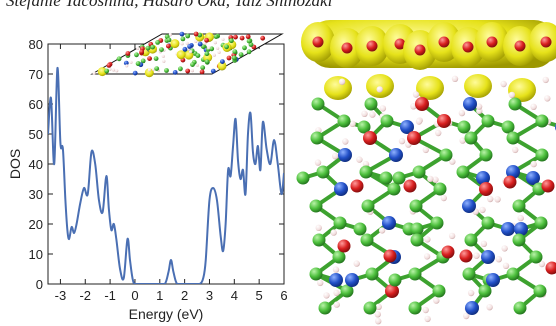 The width and height of the screenshot is (556, 326). What do you see at coordinates (380, 86) in the screenshot?
I see `isosurface-small-lobe` at bounding box center [380, 86].